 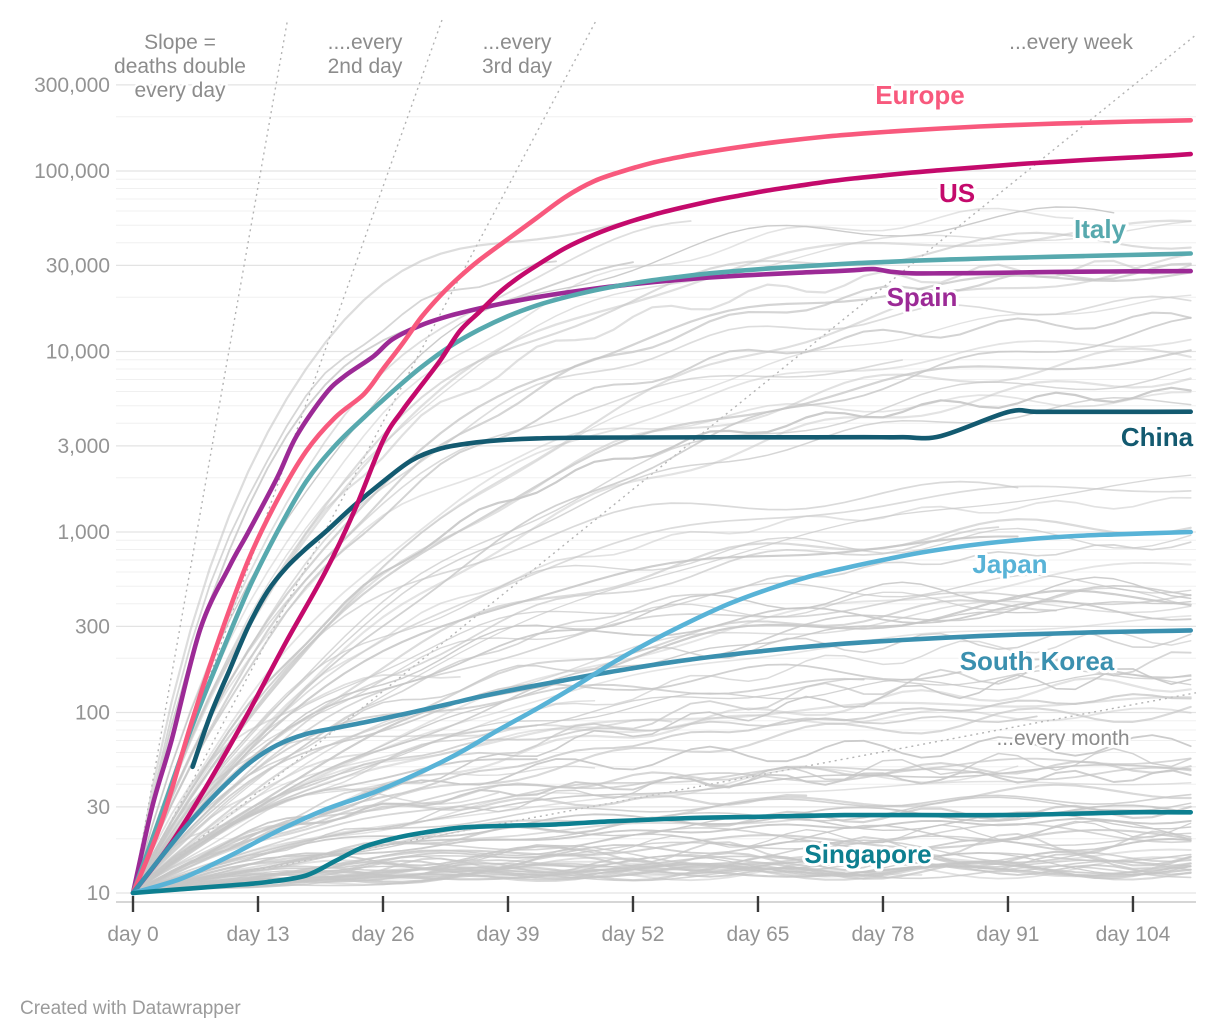 I want to click on annotation-double-every-week: ...every week, so click(x=1071, y=42).